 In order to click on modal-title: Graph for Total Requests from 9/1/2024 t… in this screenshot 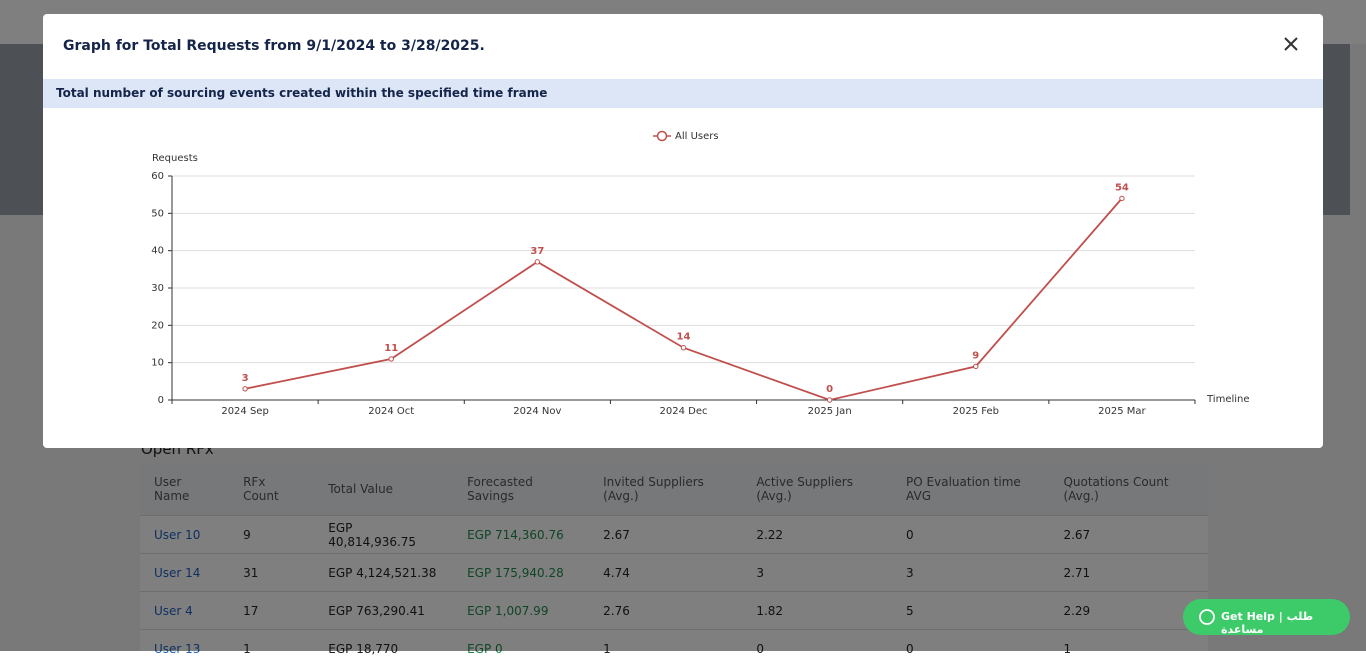, I will do `click(274, 46)`.